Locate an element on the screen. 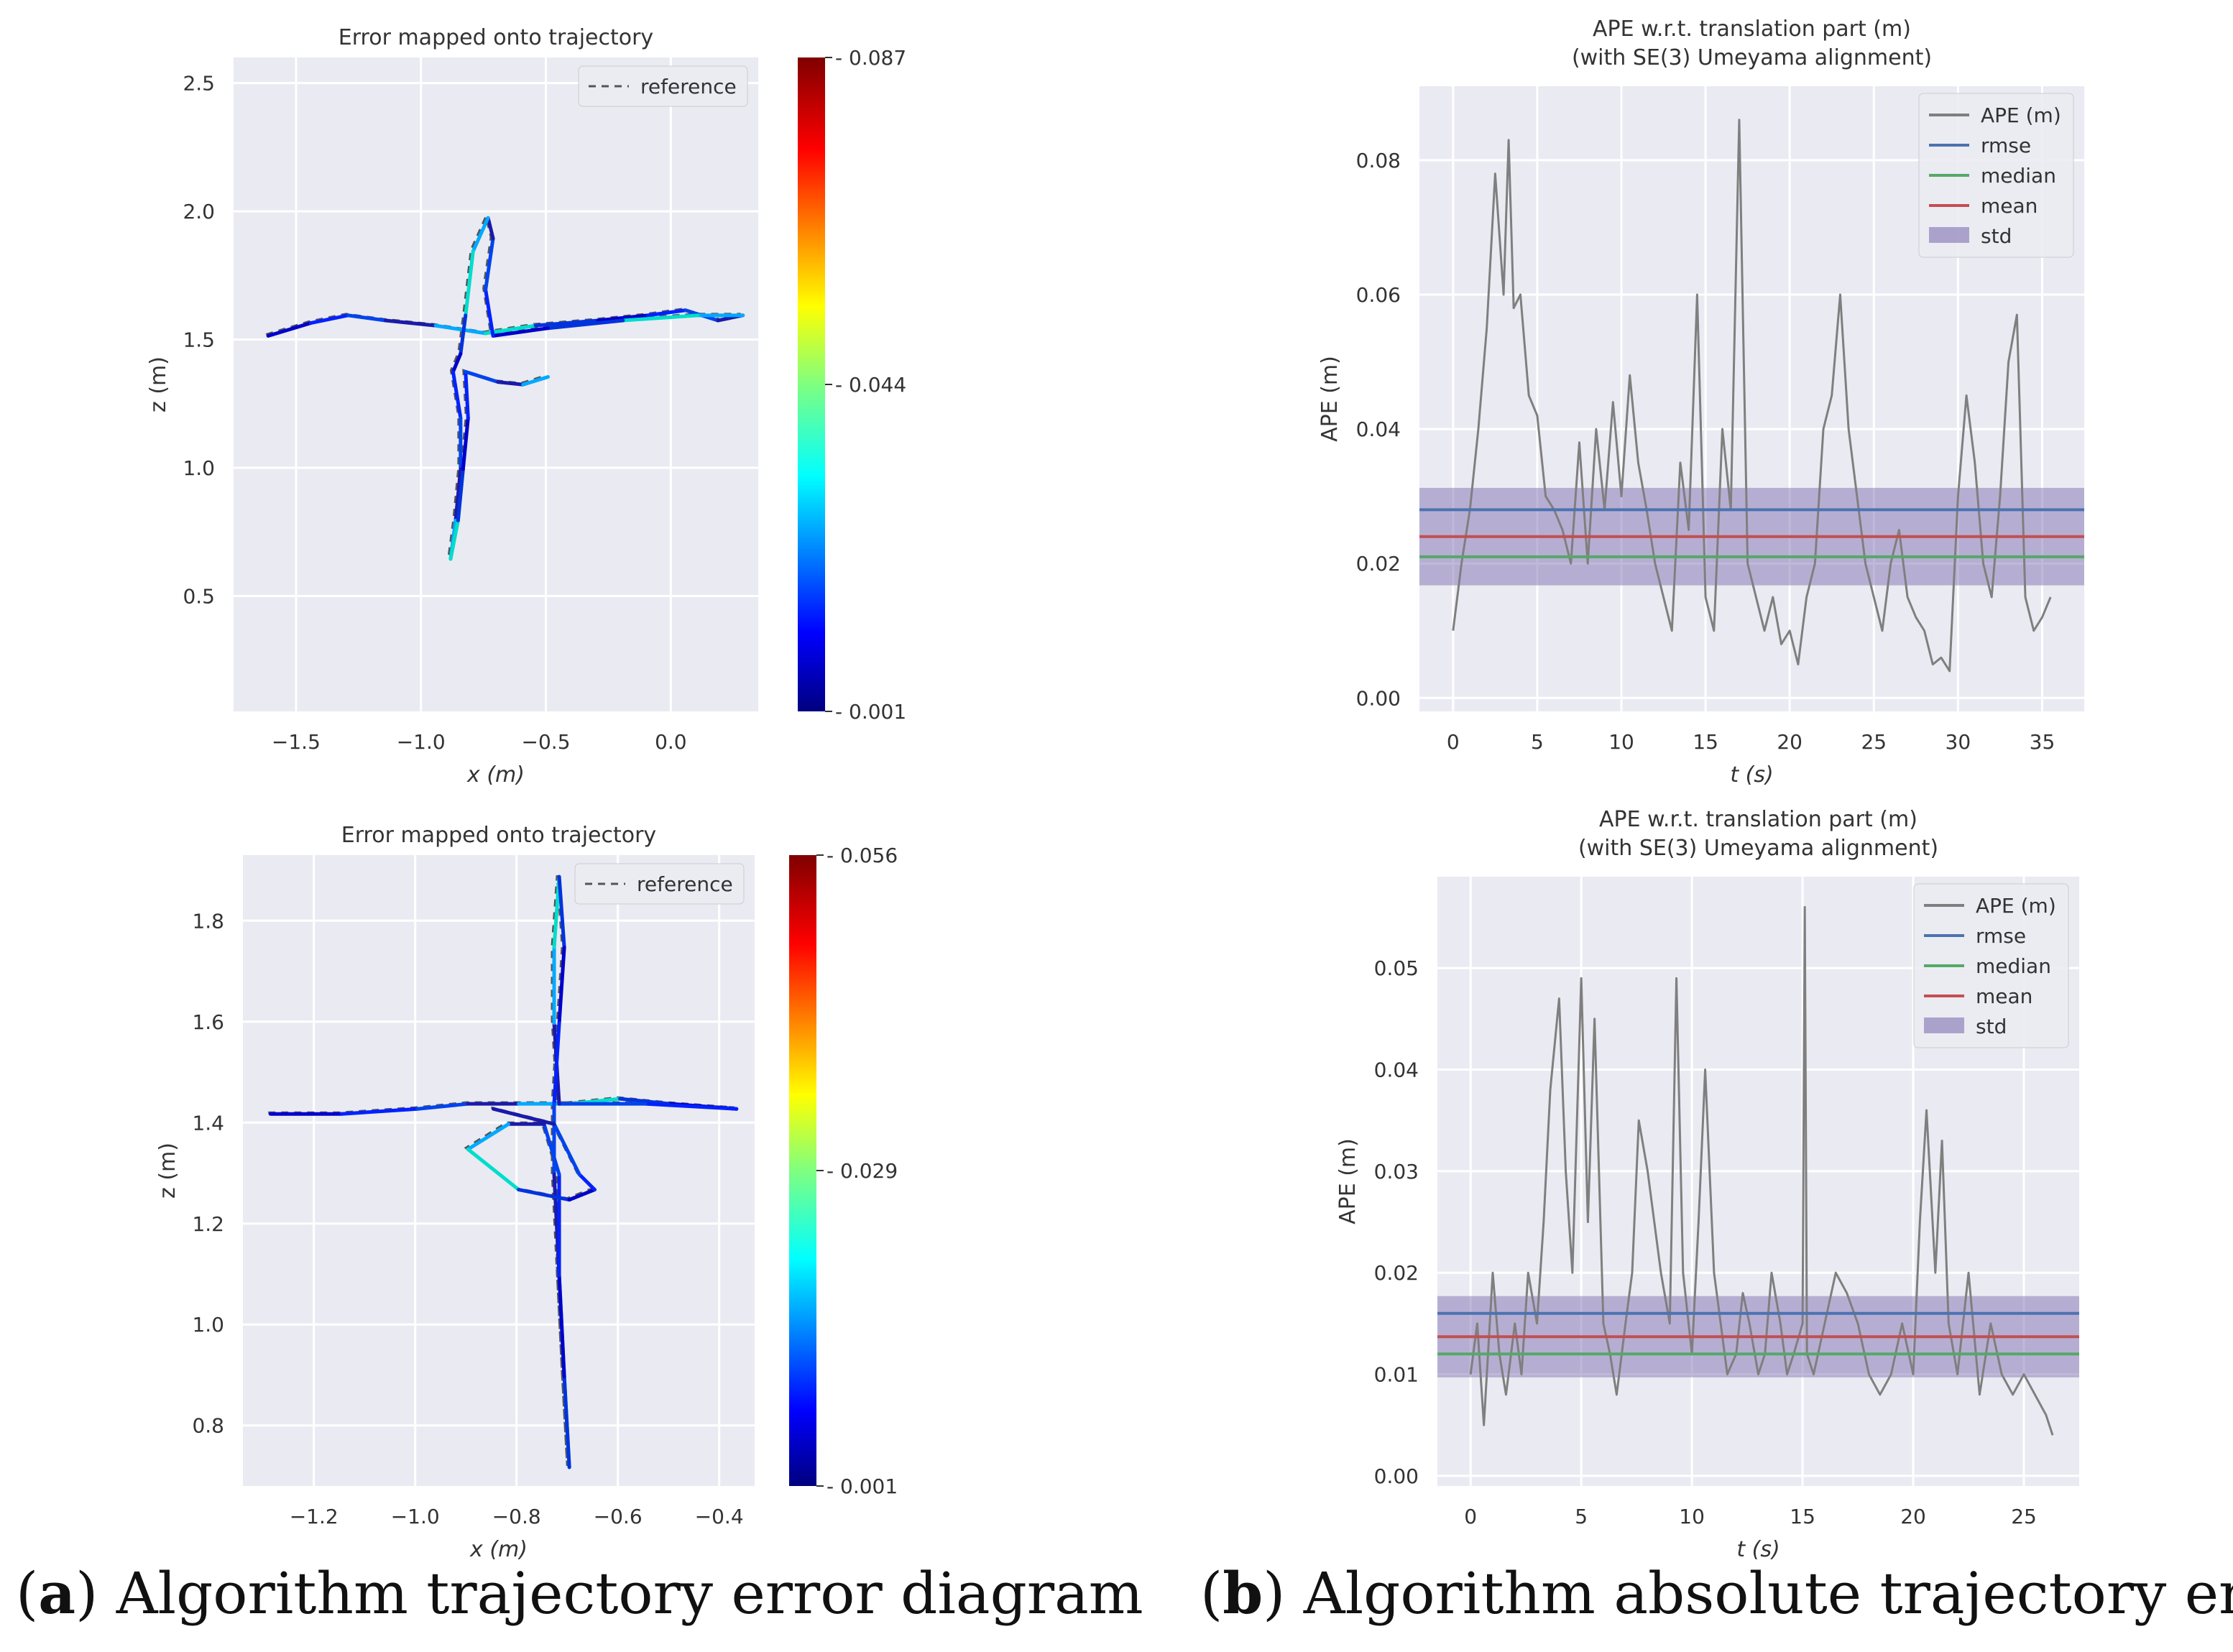  ape-bottom-ytick-label: 0.00 is located at coordinates (1396, 1476).